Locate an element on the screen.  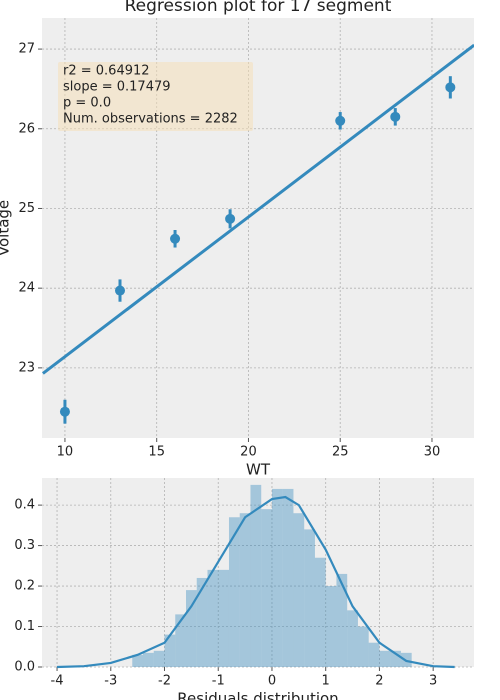
annotation-box is located at coordinates (155, 96).